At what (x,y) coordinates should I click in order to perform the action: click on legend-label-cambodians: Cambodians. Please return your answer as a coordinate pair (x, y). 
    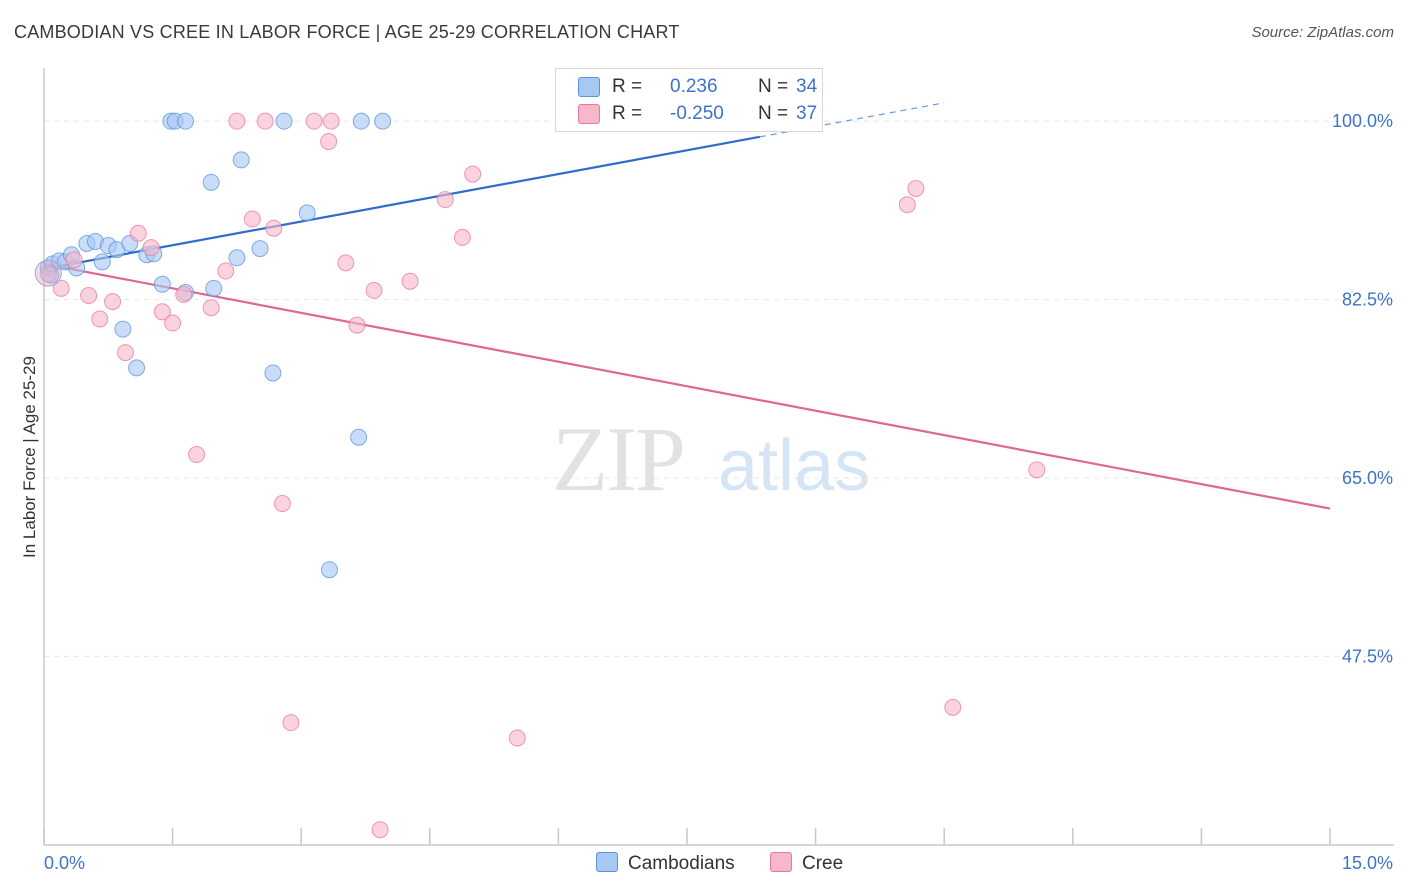
    Looking at the image, I should click on (681, 863).